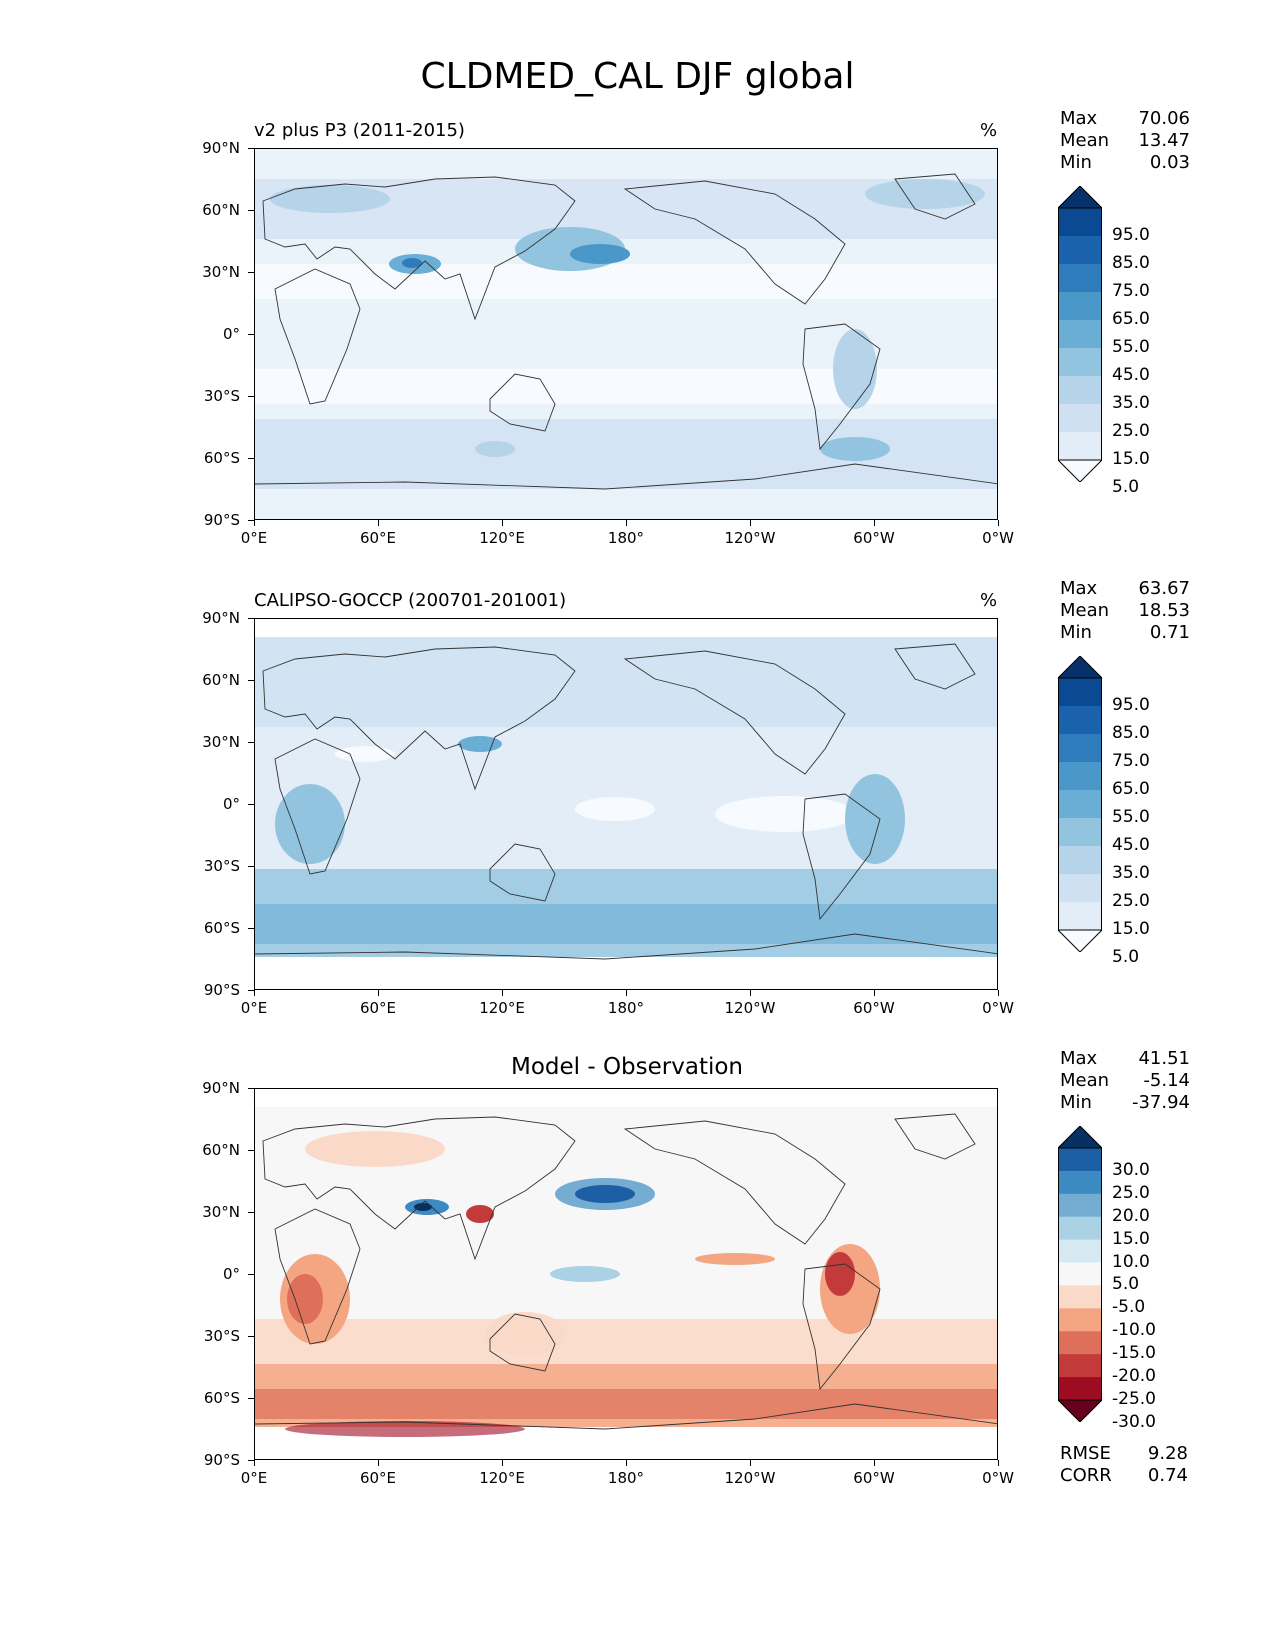 The height and width of the screenshot is (1650, 1275). What do you see at coordinates (750, 1008) in the screenshot?
I see `lon-tick-label: 120°W` at bounding box center [750, 1008].